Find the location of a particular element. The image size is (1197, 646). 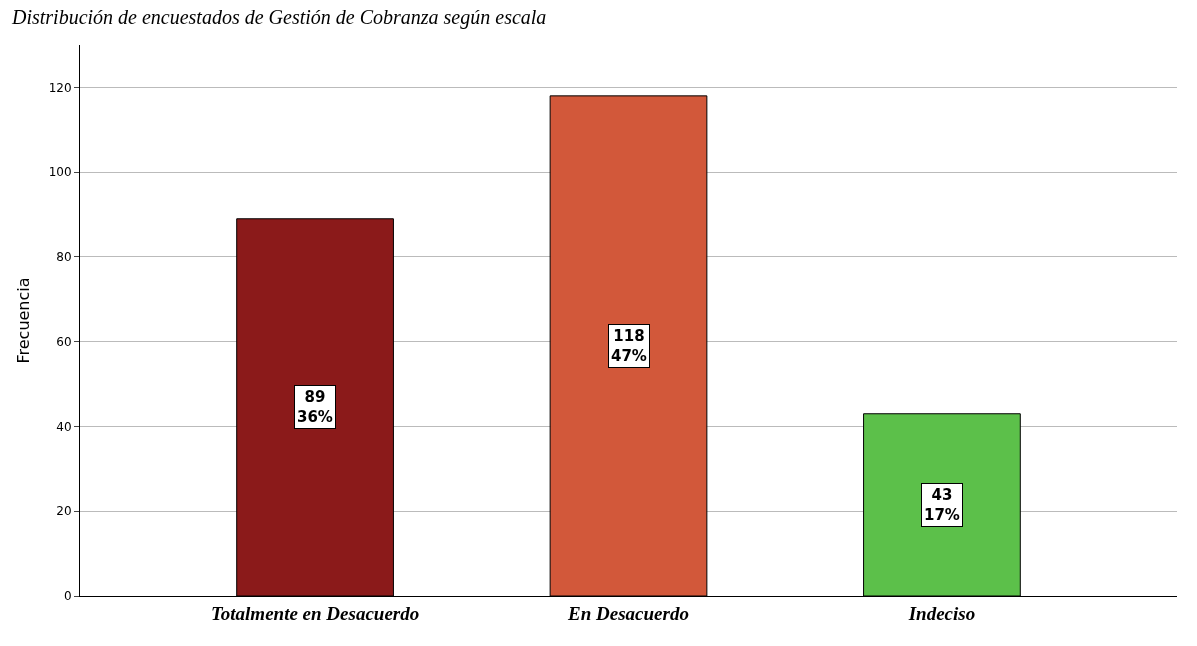

y-tick-label: 80 is located at coordinates (64, 257).